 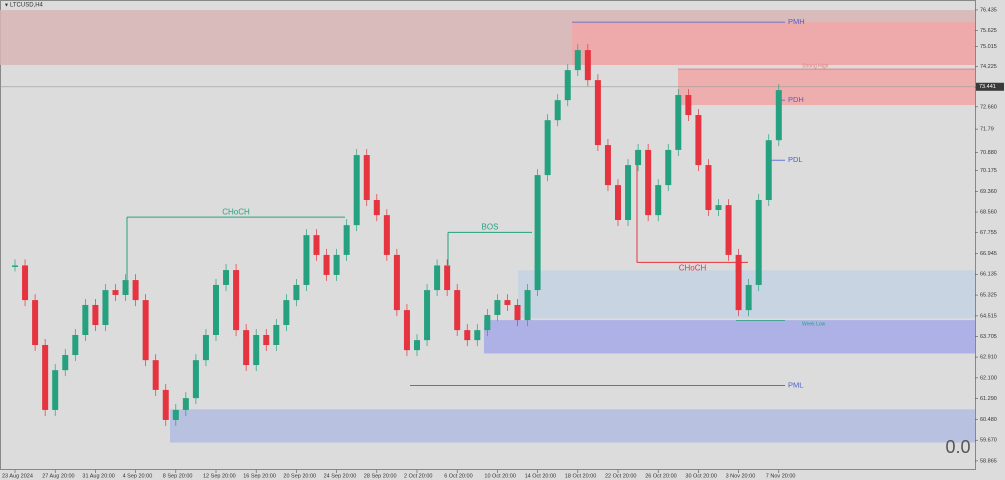 I want to click on x-tick-label: 27 Aug 20:00, so click(x=58, y=476).